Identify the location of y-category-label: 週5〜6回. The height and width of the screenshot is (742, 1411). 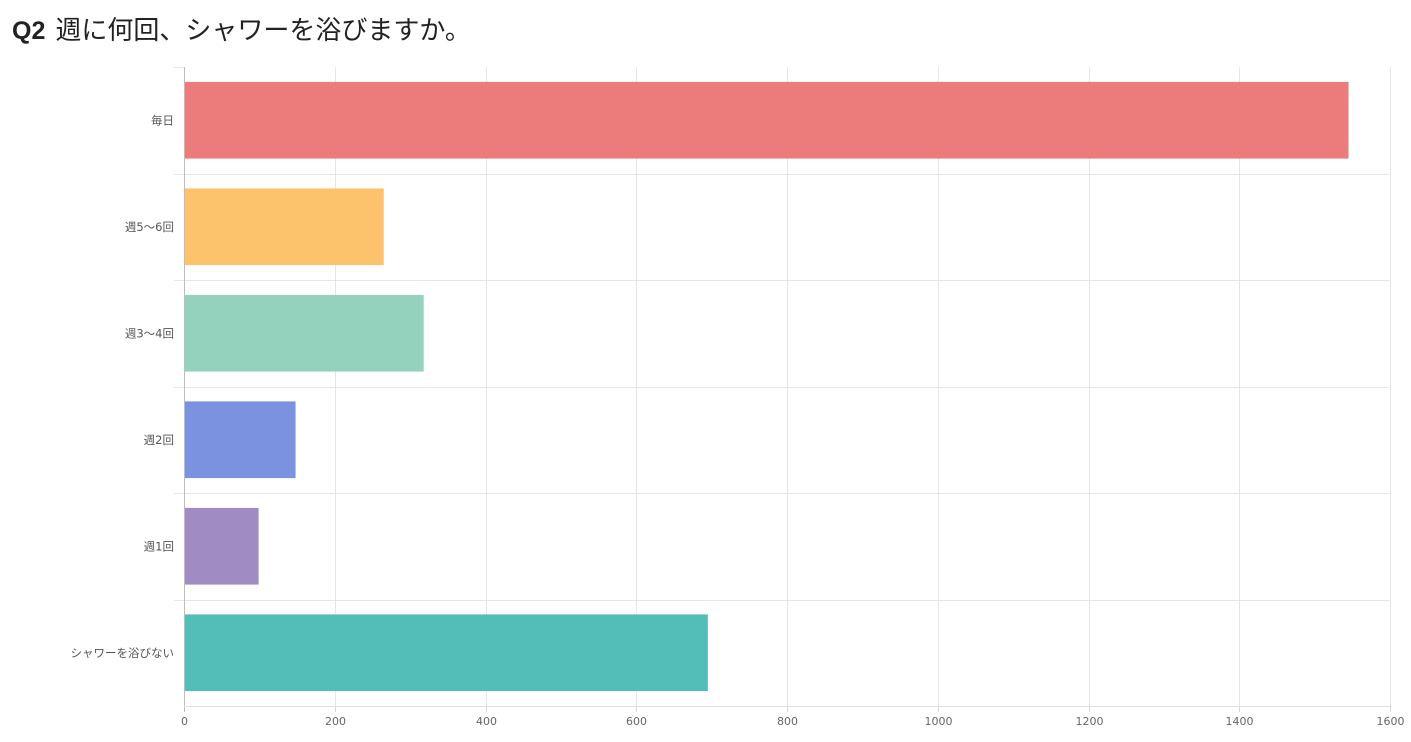
(149, 227).